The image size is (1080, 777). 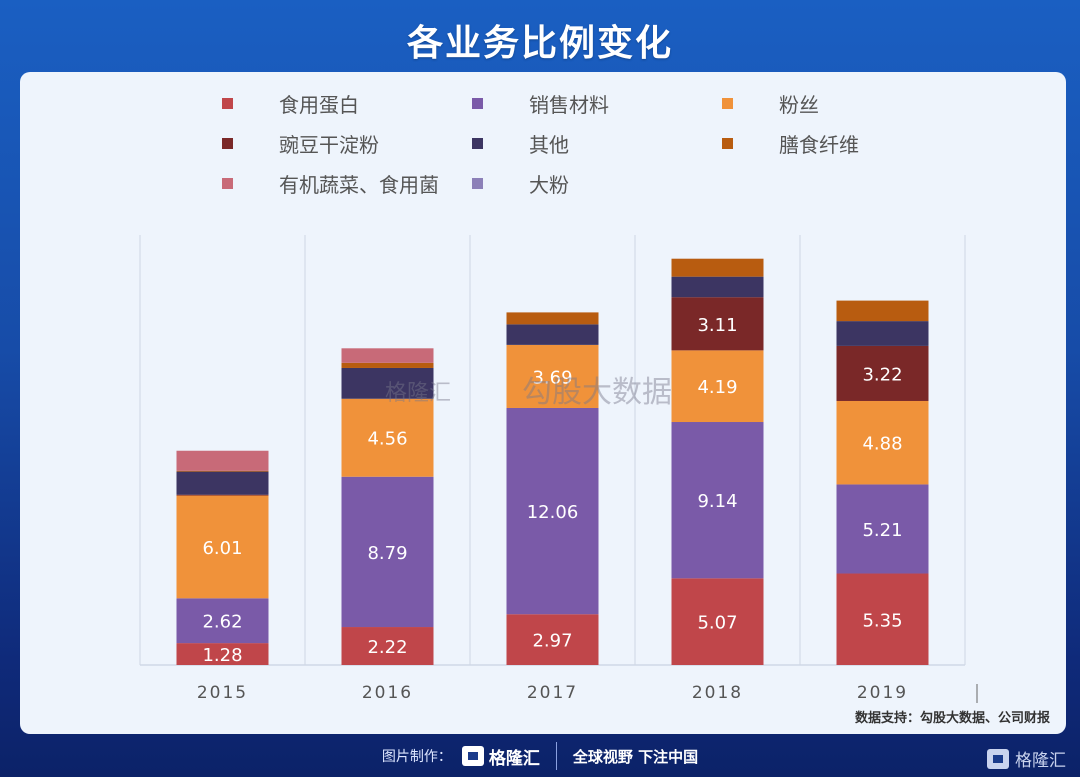 I want to click on data-label: 12.06, so click(x=553, y=512).